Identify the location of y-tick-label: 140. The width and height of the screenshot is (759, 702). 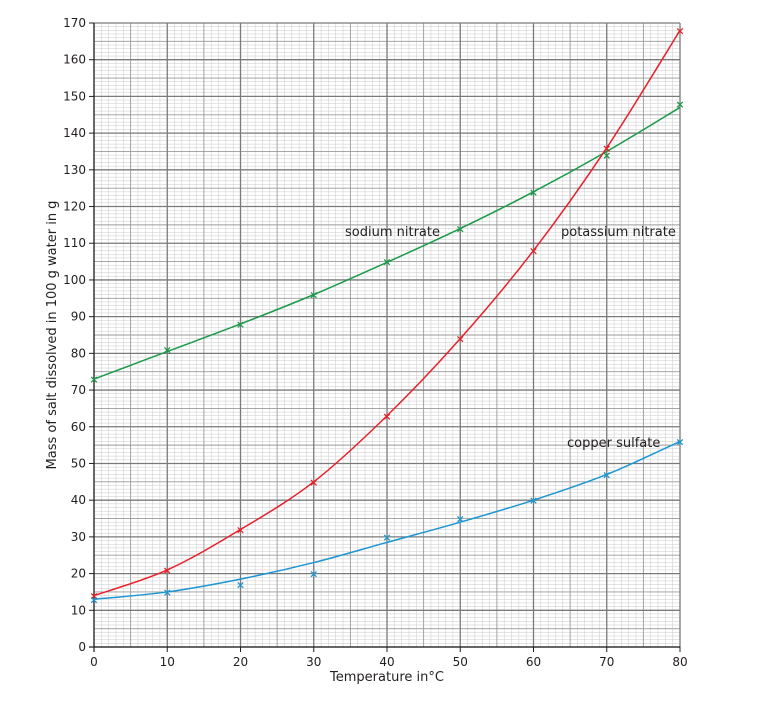
(74, 133).